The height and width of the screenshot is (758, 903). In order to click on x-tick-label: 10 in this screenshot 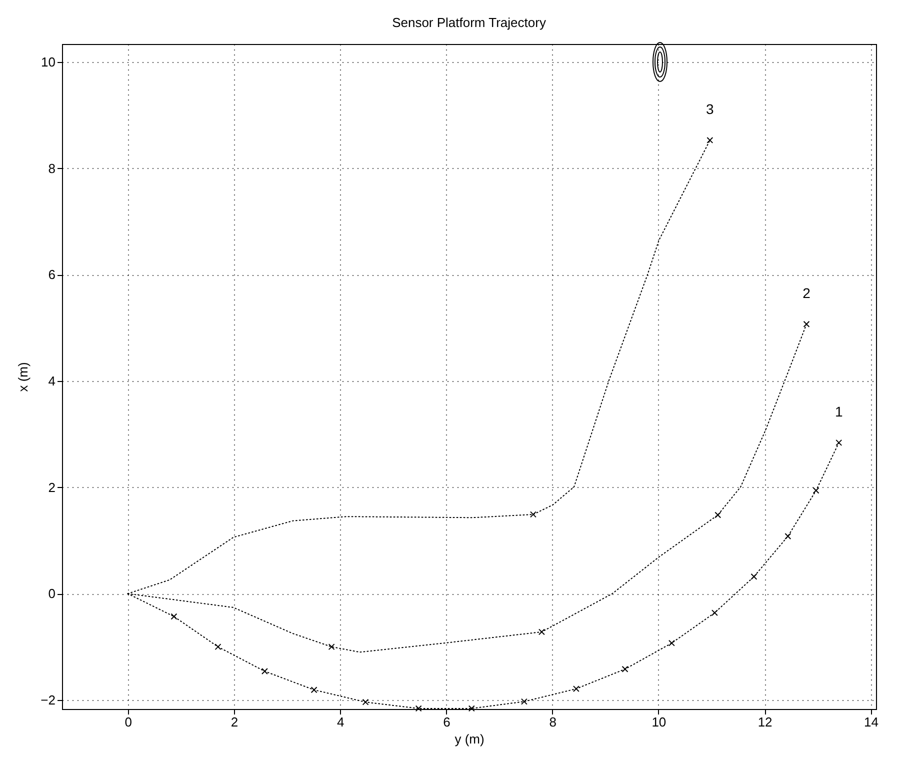, I will do `click(659, 722)`.